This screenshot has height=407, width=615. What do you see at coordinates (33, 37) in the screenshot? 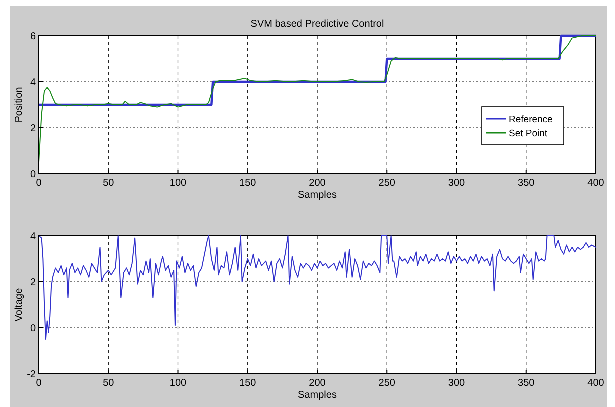
I see `y-tick-label: 6` at bounding box center [33, 37].